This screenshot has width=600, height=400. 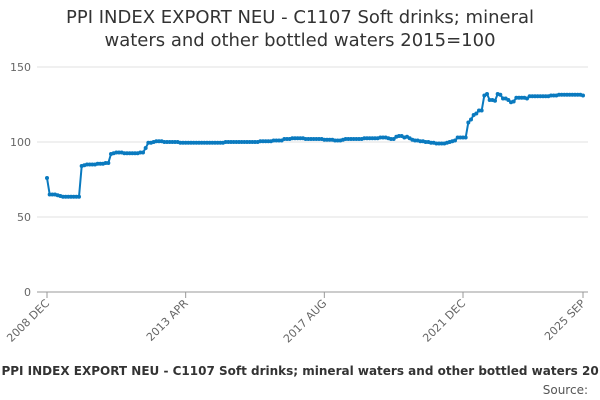 What do you see at coordinates (27, 292) in the screenshot?
I see `y-tick-label: 0` at bounding box center [27, 292].